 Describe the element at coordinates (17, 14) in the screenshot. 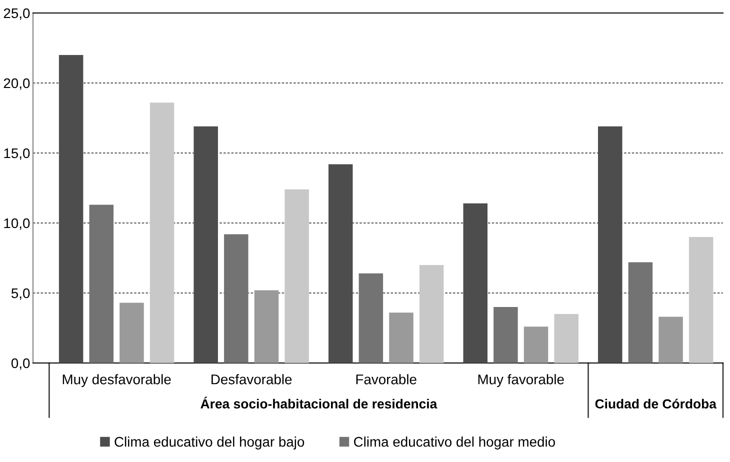

I see `y-tick-label: 25,0` at that location.